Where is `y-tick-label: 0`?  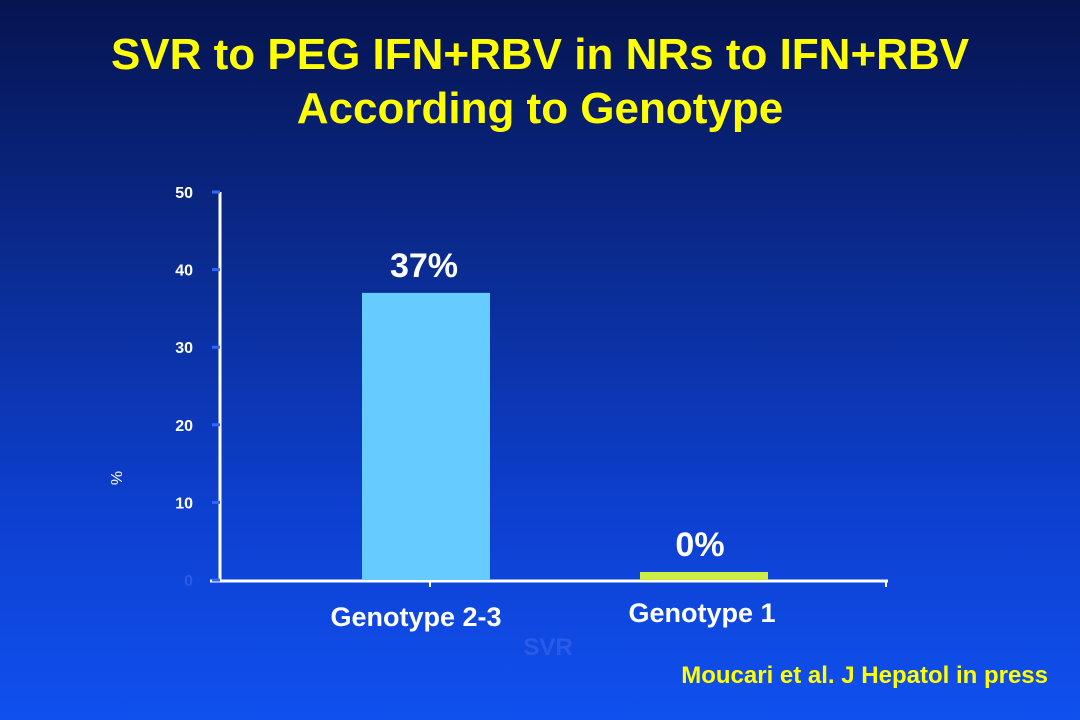
y-tick-label: 0 is located at coordinates (188, 581).